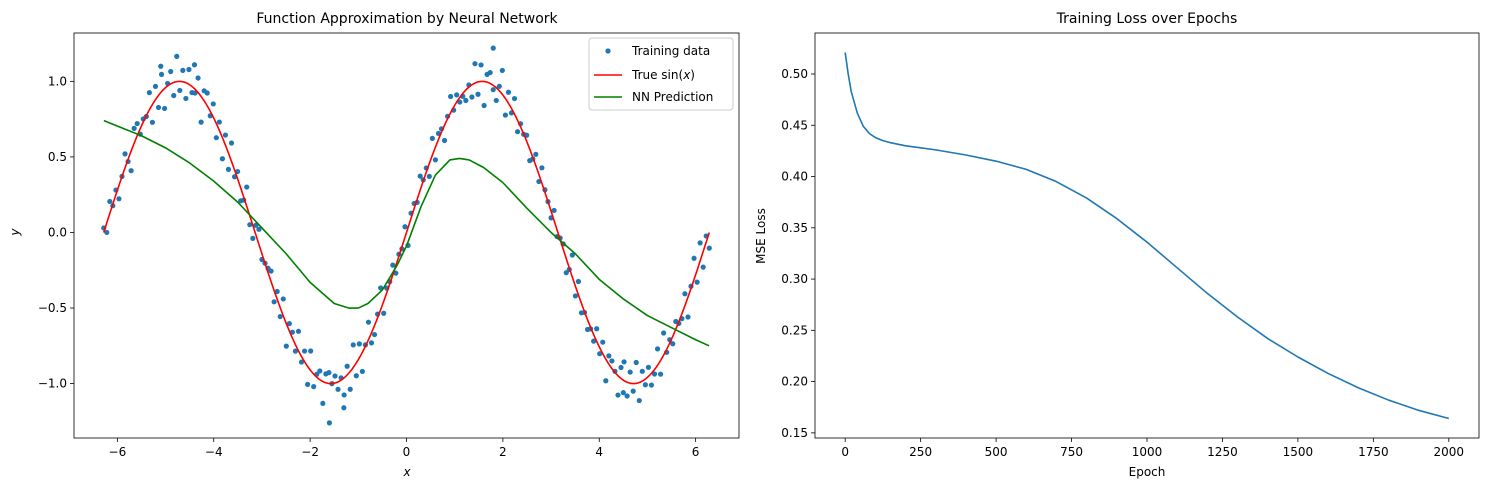 The width and height of the screenshot is (1490, 490). What do you see at coordinates (310, 452) in the screenshot?
I see `x-tick-label: −2` at bounding box center [310, 452].